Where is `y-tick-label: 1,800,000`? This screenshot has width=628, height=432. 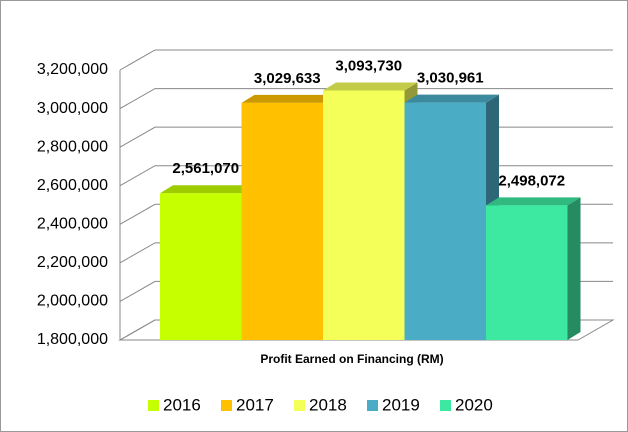 y-tick-label: 1,800,000 is located at coordinates (72, 339).